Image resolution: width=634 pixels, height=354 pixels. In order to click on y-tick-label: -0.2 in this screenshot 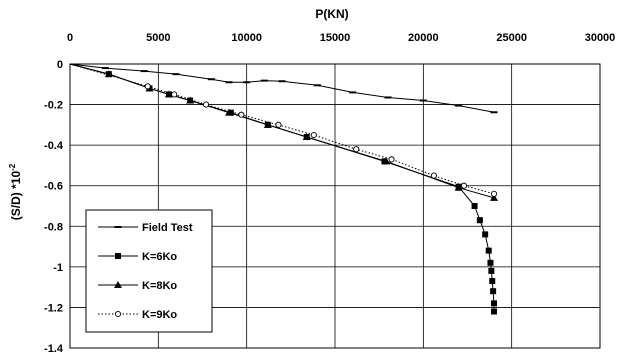, I will do `click(53, 106)`.